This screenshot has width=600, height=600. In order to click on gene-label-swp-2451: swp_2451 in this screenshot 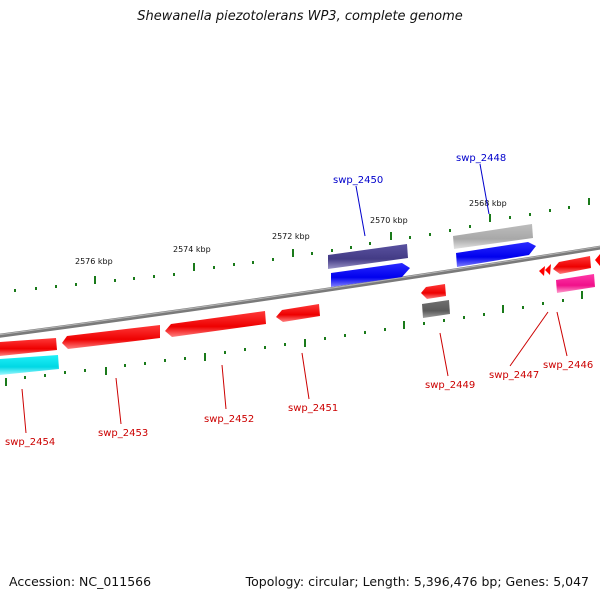, I will do `click(313, 408)`.